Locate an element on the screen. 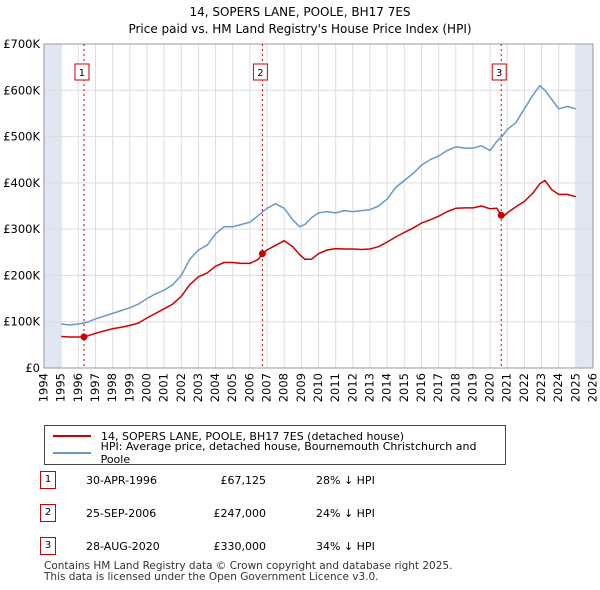  x-tick-label: 1999 is located at coordinates (129, 387).